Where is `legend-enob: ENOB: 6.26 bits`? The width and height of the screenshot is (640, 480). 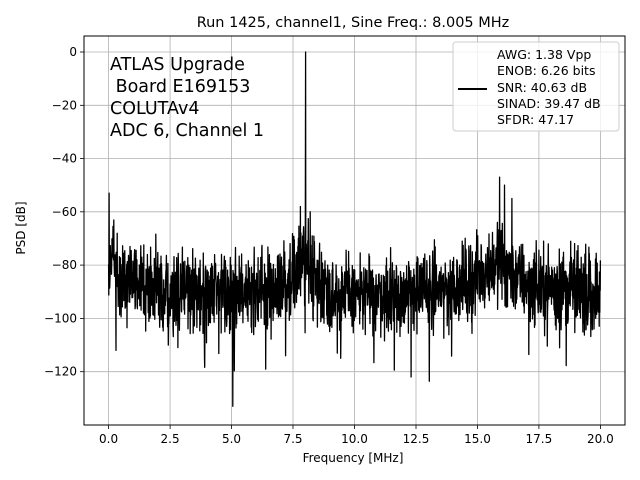 legend-enob: ENOB: 6.26 bits is located at coordinates (546, 70).